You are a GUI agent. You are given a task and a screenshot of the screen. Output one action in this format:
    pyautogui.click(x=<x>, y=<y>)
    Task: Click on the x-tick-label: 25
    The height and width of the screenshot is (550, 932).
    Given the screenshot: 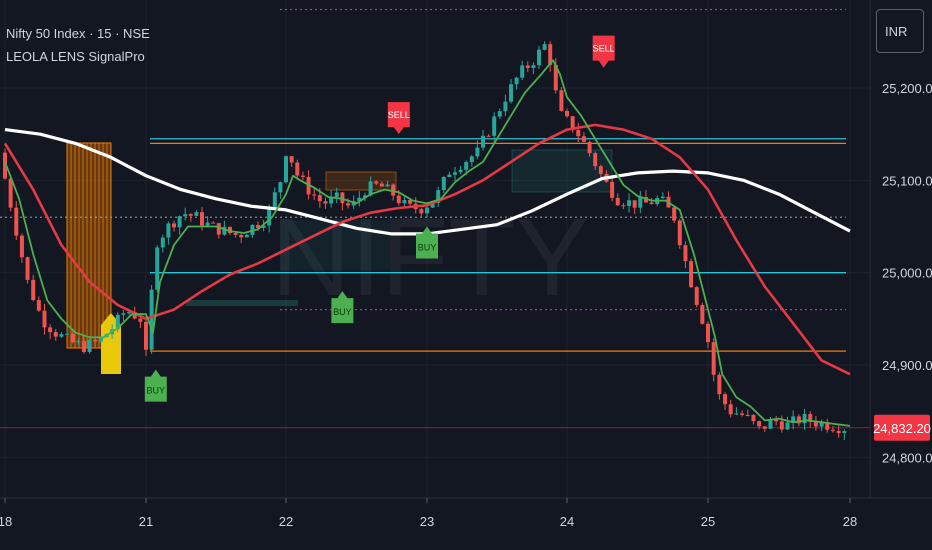 What is the action you would take?
    pyautogui.click(x=708, y=521)
    